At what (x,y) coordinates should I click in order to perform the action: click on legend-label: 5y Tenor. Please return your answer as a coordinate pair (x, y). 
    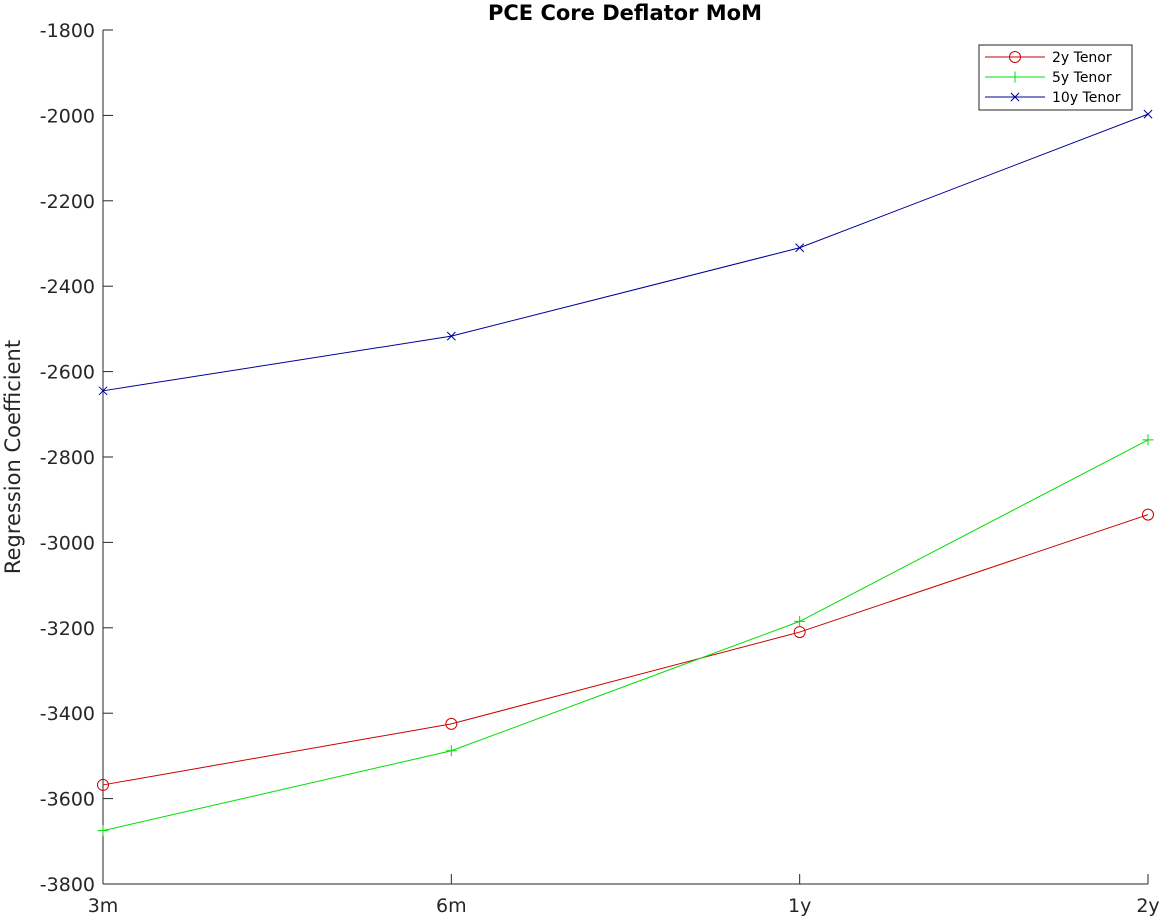
    Looking at the image, I should click on (1082, 78).